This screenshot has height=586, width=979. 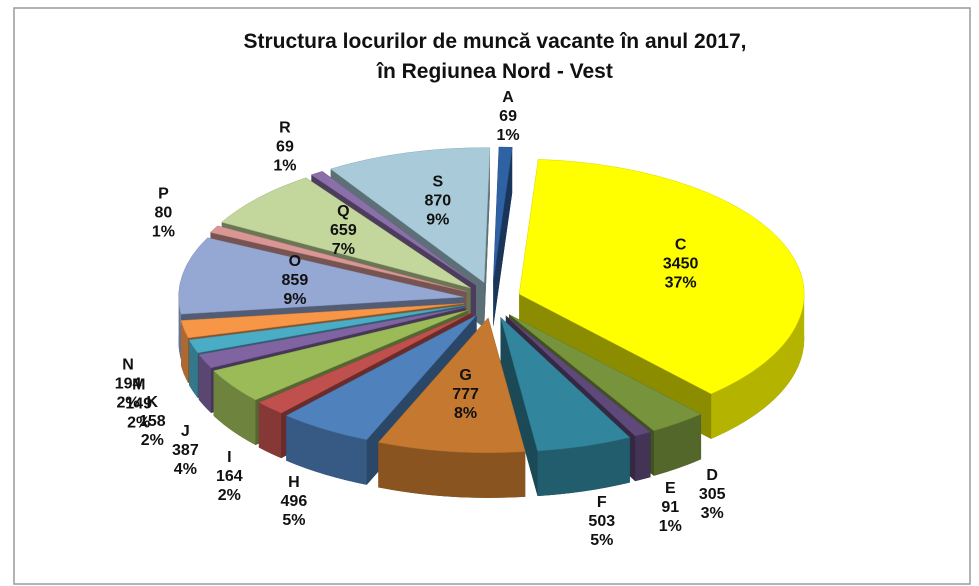 What do you see at coordinates (295, 261) in the screenshot?
I see `data-label-line: O` at bounding box center [295, 261].